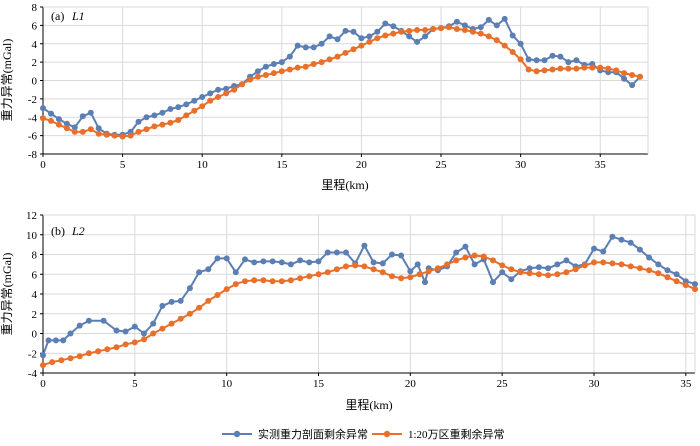  What do you see at coordinates (123, 165) in the screenshot?
I see `panel-a-xtick-label-1: 5` at bounding box center [123, 165].